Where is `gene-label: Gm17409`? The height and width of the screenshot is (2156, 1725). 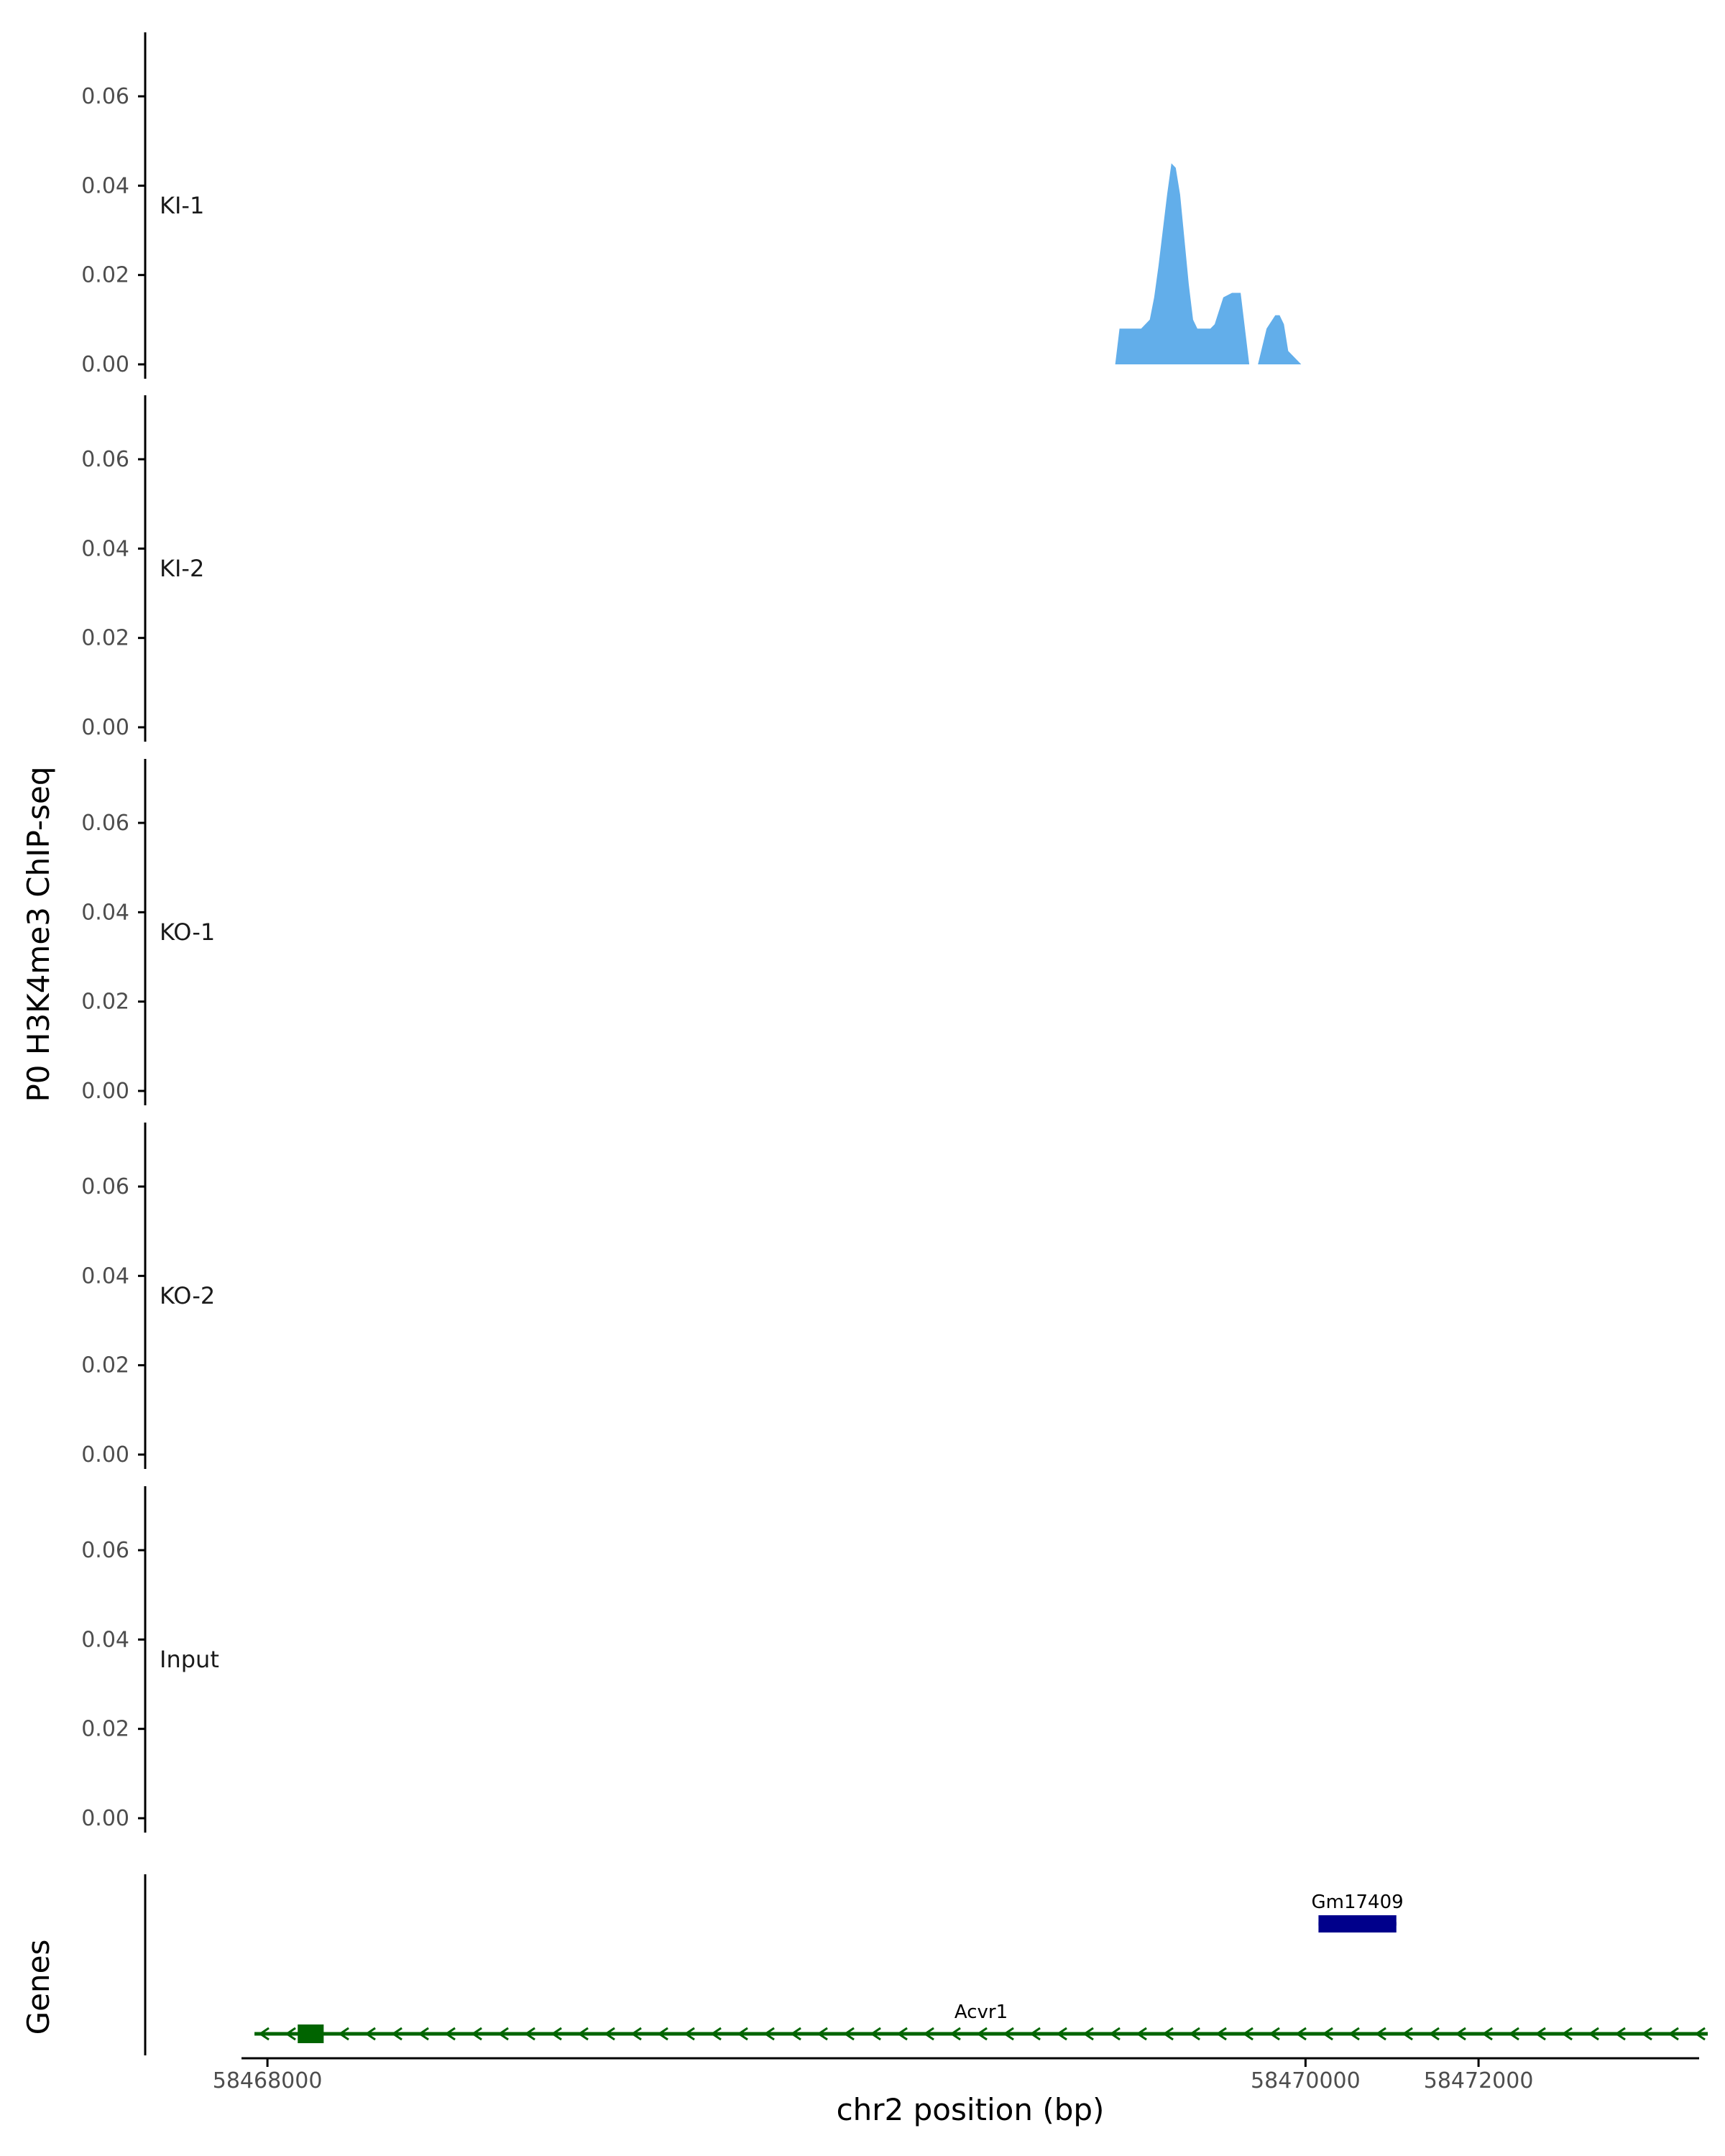 gene-label: Gm17409 is located at coordinates (1357, 1903).